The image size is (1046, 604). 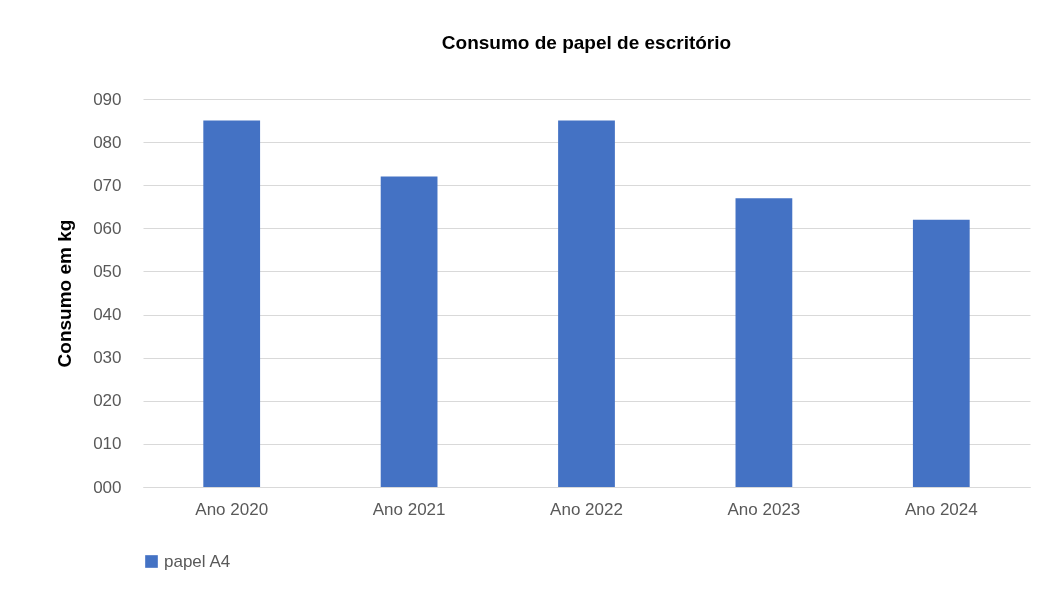 I want to click on y-tick-label: 040, so click(x=107, y=315).